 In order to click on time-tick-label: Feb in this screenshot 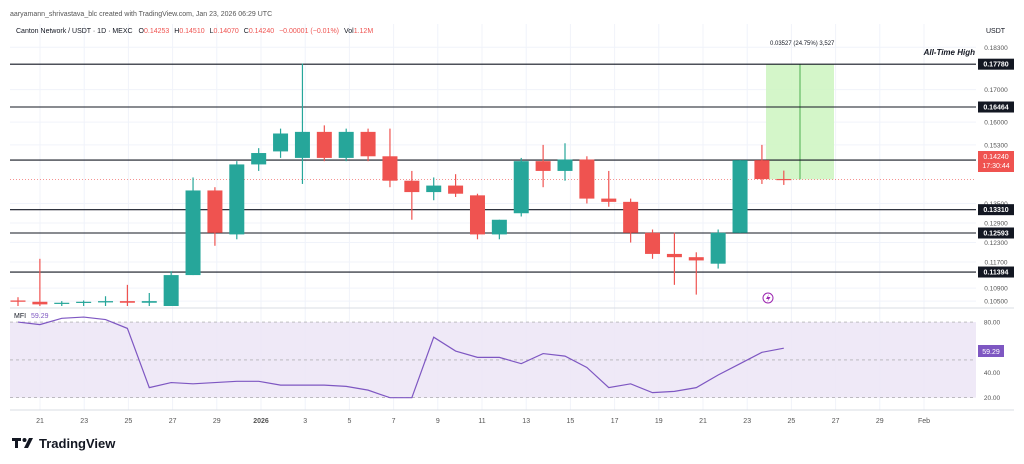, I will do `click(924, 421)`.